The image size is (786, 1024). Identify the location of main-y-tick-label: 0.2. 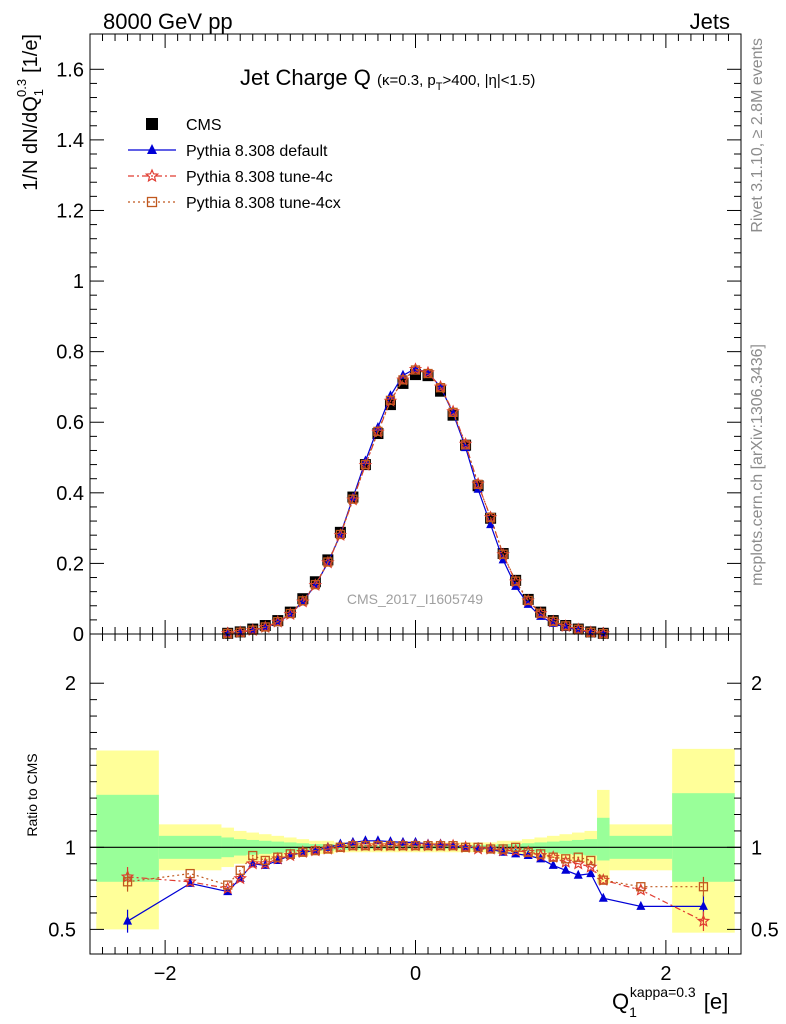
(70, 564).